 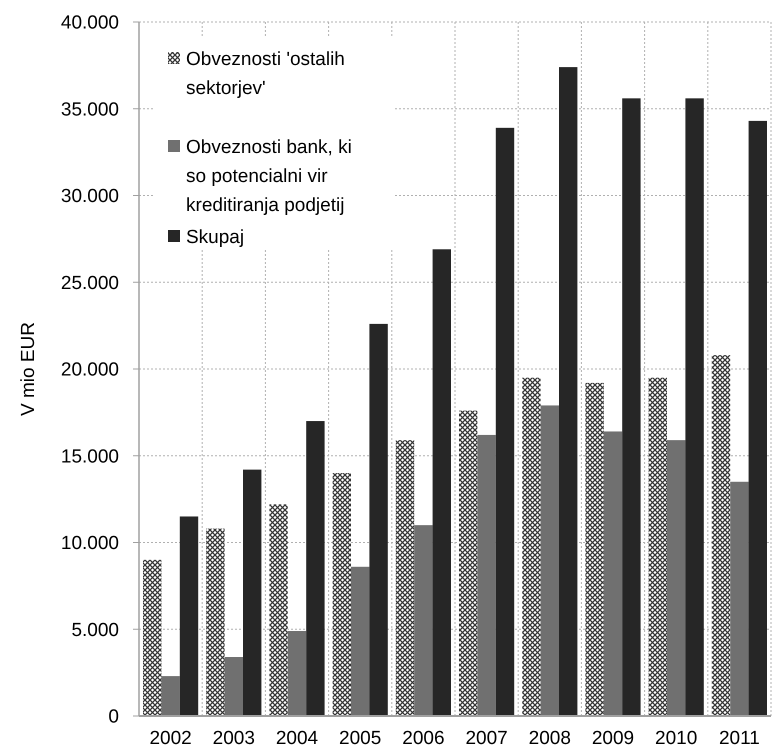 What do you see at coordinates (549, 738) in the screenshot?
I see `x-tick-label: 2008` at bounding box center [549, 738].